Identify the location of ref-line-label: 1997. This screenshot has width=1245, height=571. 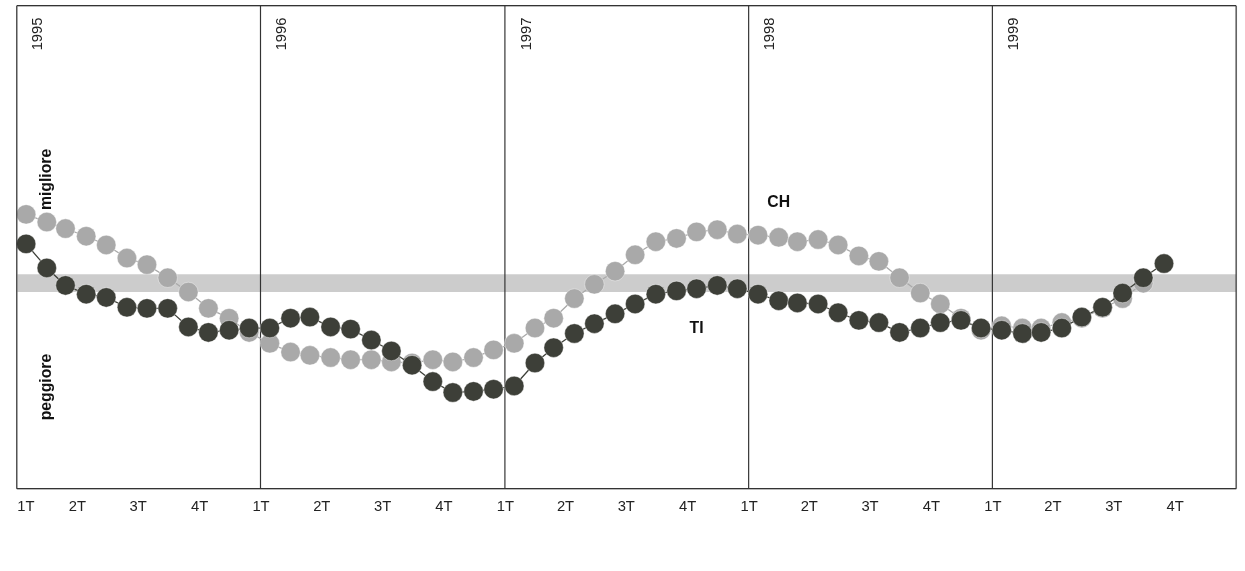
(525, 34).